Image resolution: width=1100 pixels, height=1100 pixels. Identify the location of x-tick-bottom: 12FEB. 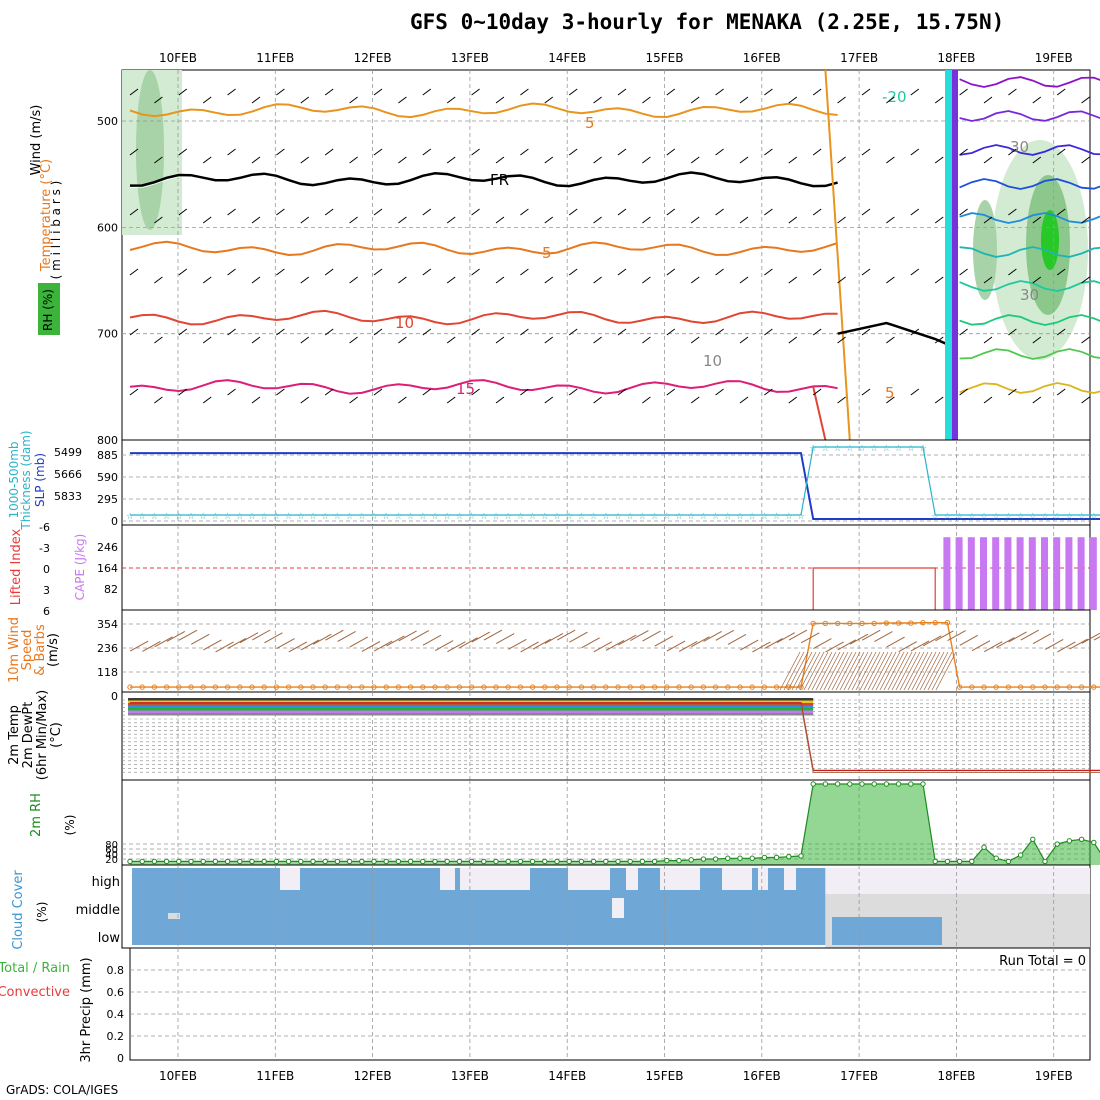
(373, 1076).